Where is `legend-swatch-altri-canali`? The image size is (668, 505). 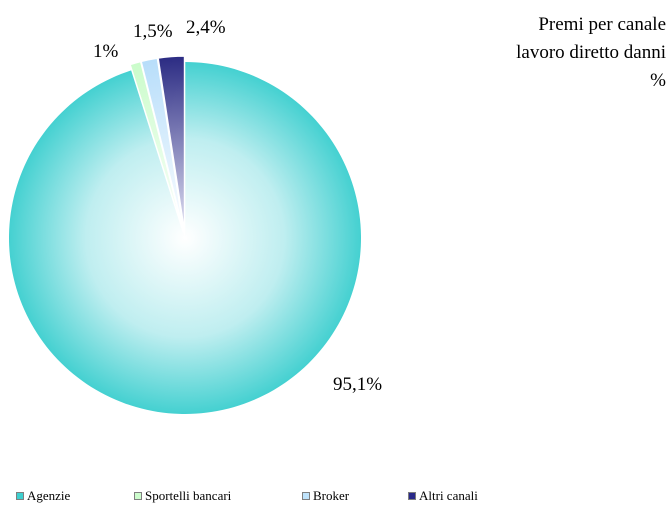 legend-swatch-altri-canali is located at coordinates (412, 495).